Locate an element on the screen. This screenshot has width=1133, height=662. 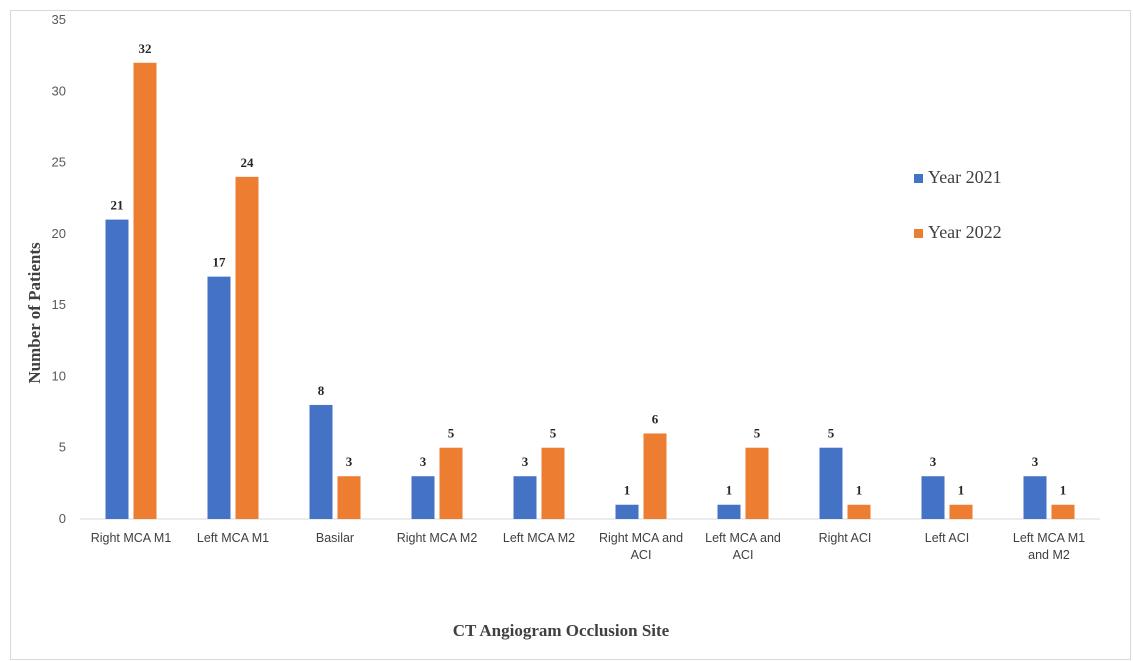
y-tick-label: 20 is located at coordinates (59, 233).